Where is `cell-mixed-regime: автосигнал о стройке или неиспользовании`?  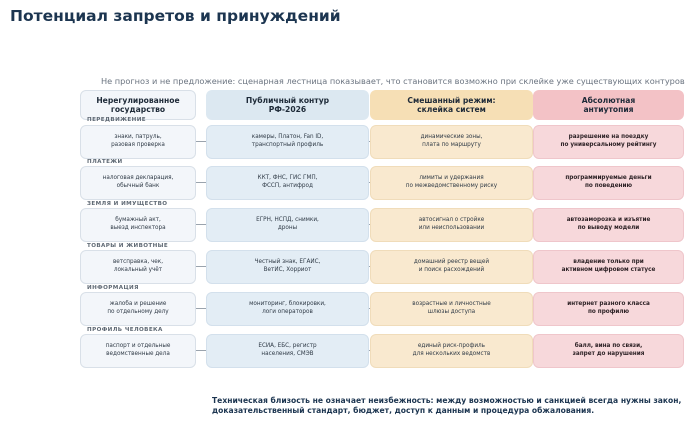
cell-mixed-regime: автосигнал о стройке или неиспользовании is located at coordinates (451, 225).